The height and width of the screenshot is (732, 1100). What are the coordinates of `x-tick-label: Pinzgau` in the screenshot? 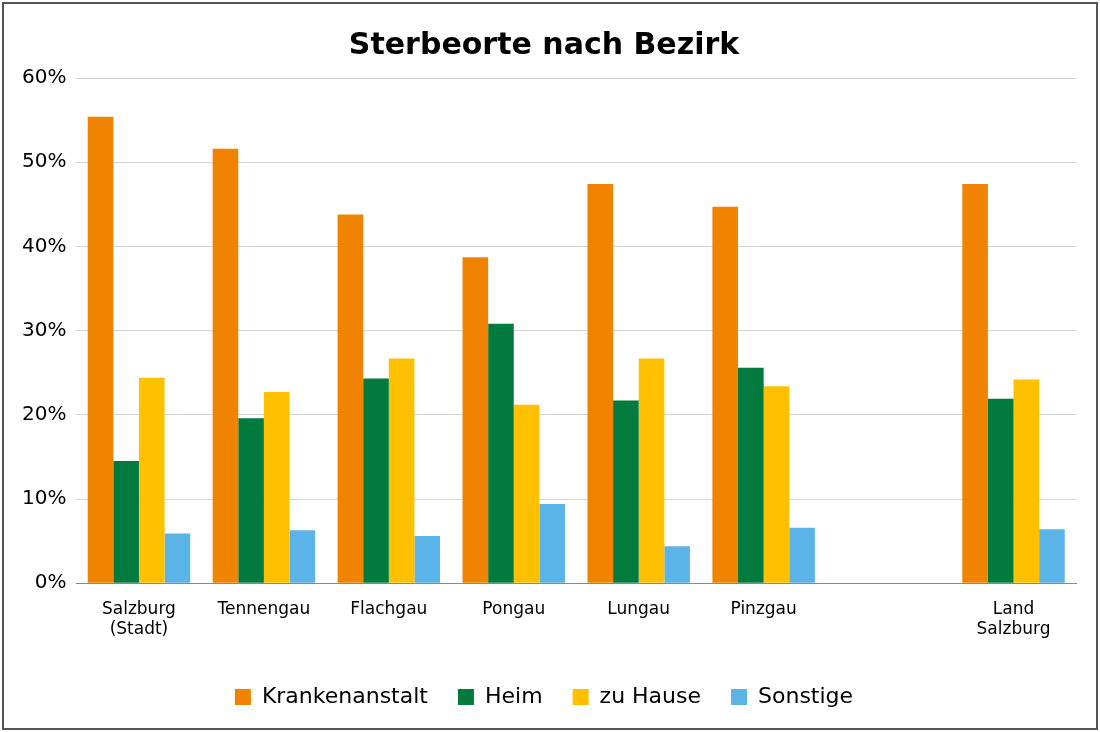 It's located at (763, 607).